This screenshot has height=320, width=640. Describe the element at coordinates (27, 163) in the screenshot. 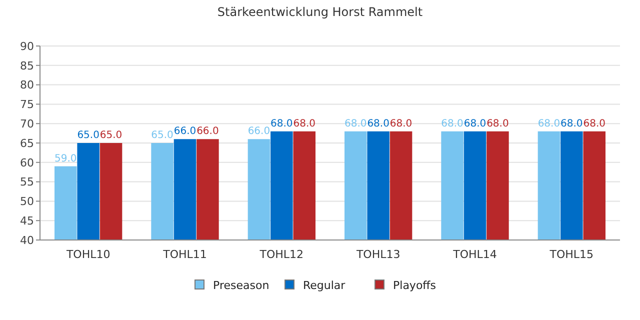

I see `y-tick-label: 60` at that location.